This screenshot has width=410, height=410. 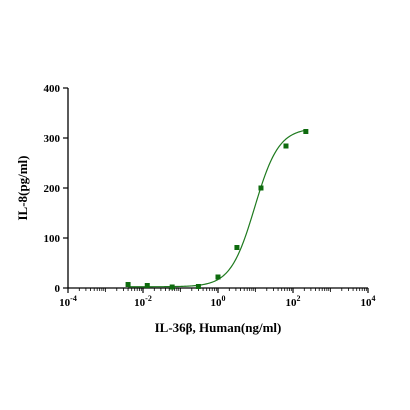 I want to click on x-tick-label: 10⁻², so click(x=143, y=301).